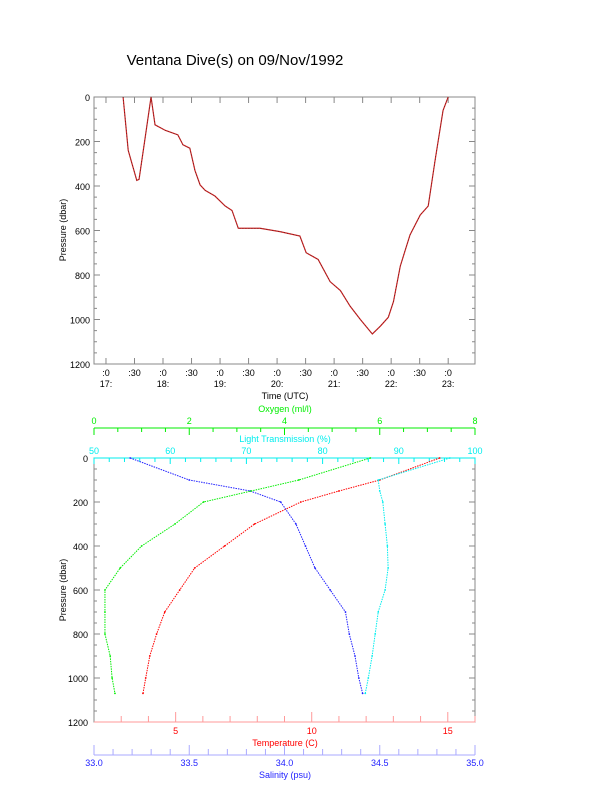  Describe the element at coordinates (475, 763) in the screenshot. I see `salinity-tick-label: 35.0` at that location.